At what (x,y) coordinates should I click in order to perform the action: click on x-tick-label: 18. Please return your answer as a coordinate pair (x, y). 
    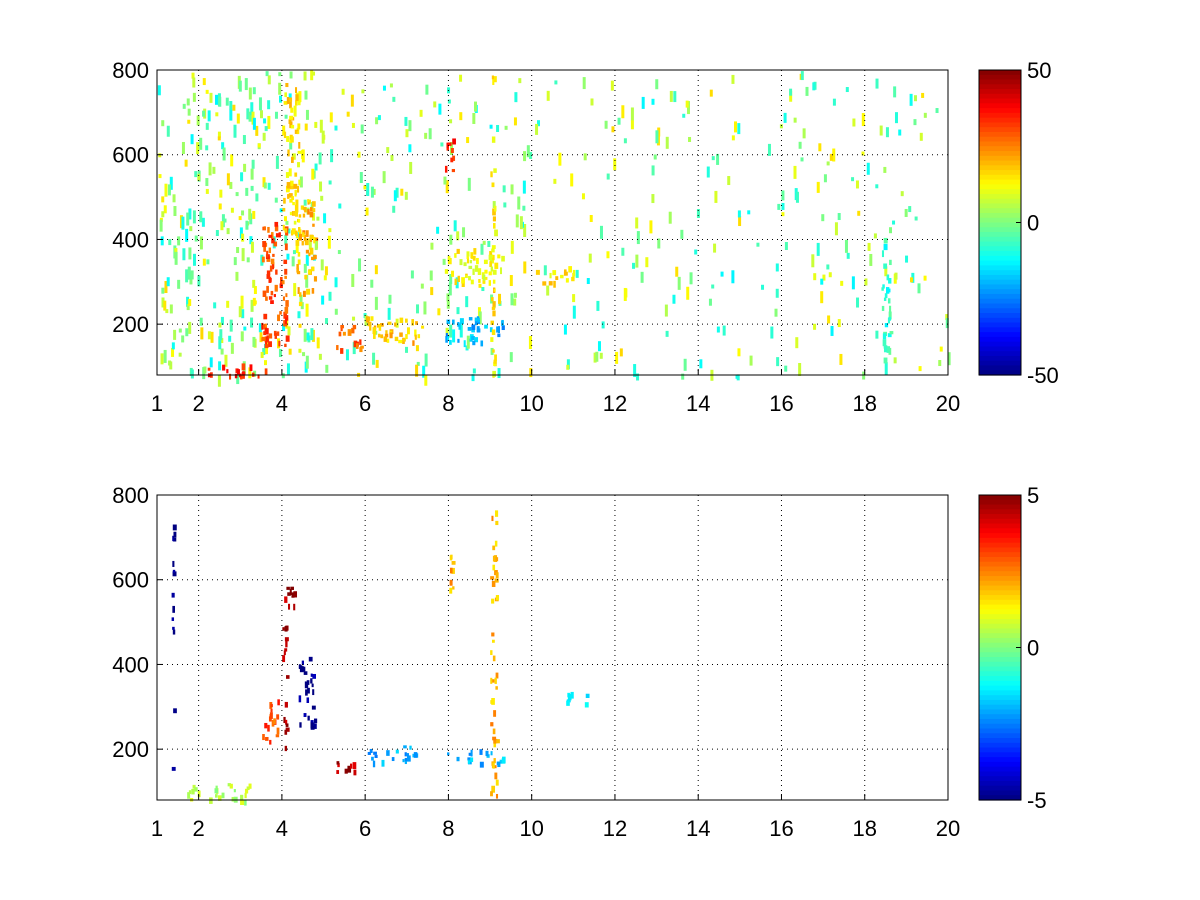
    Looking at the image, I should click on (864, 828).